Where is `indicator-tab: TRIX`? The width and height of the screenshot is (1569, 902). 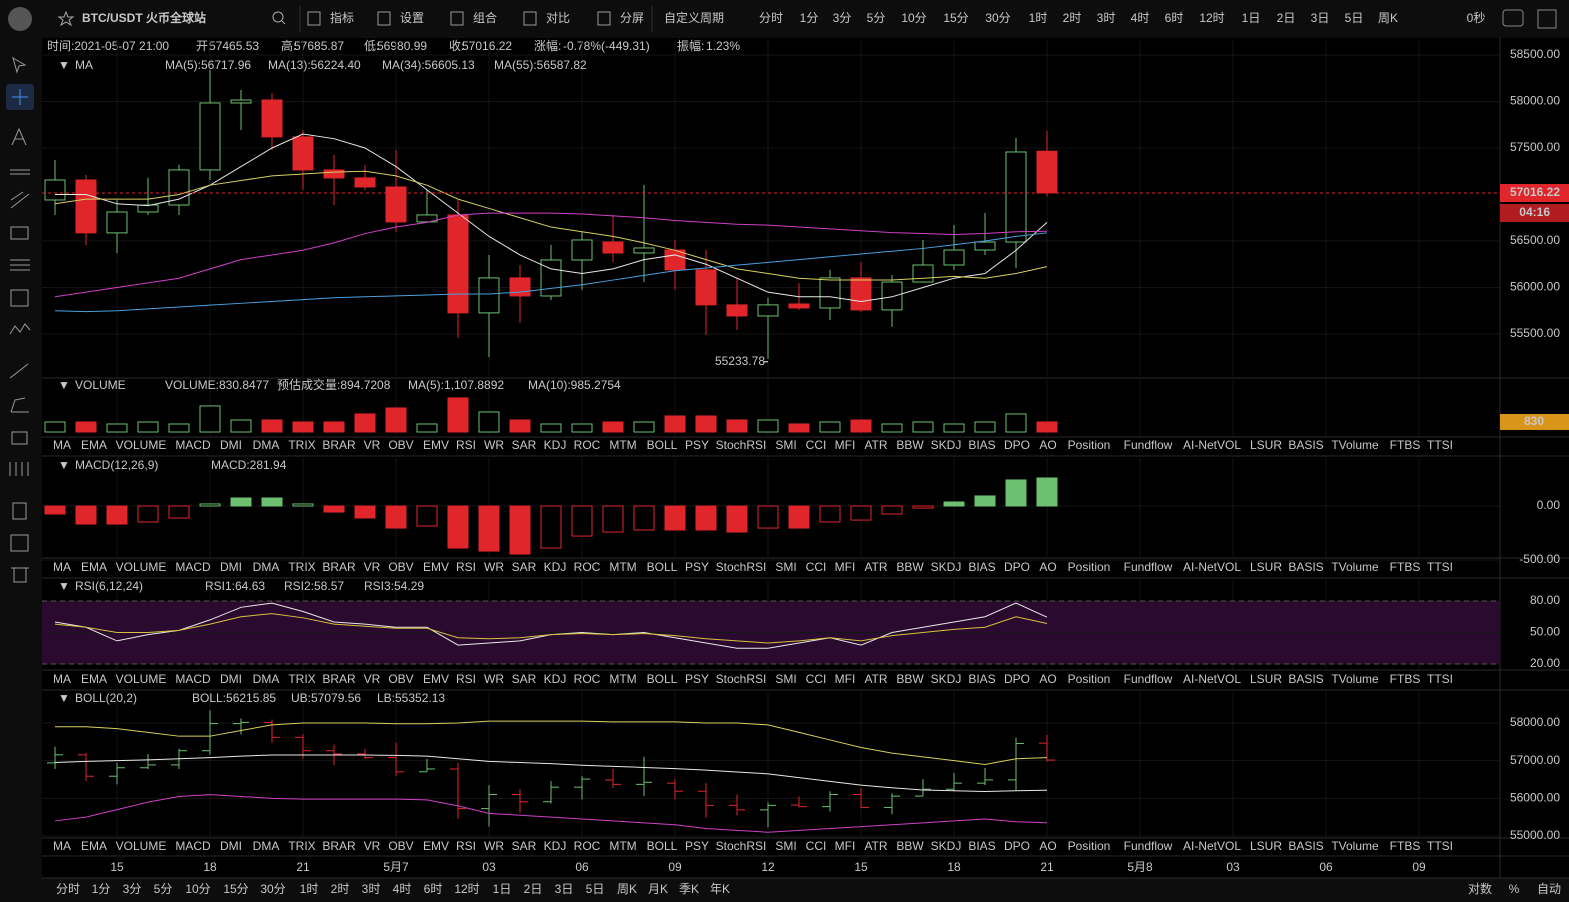
indicator-tab: TRIX is located at coordinates (301, 846).